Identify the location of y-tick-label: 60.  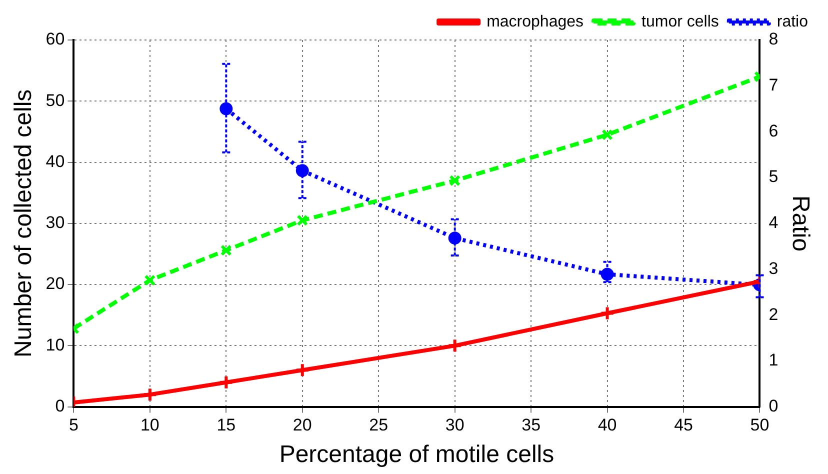
(55, 39).